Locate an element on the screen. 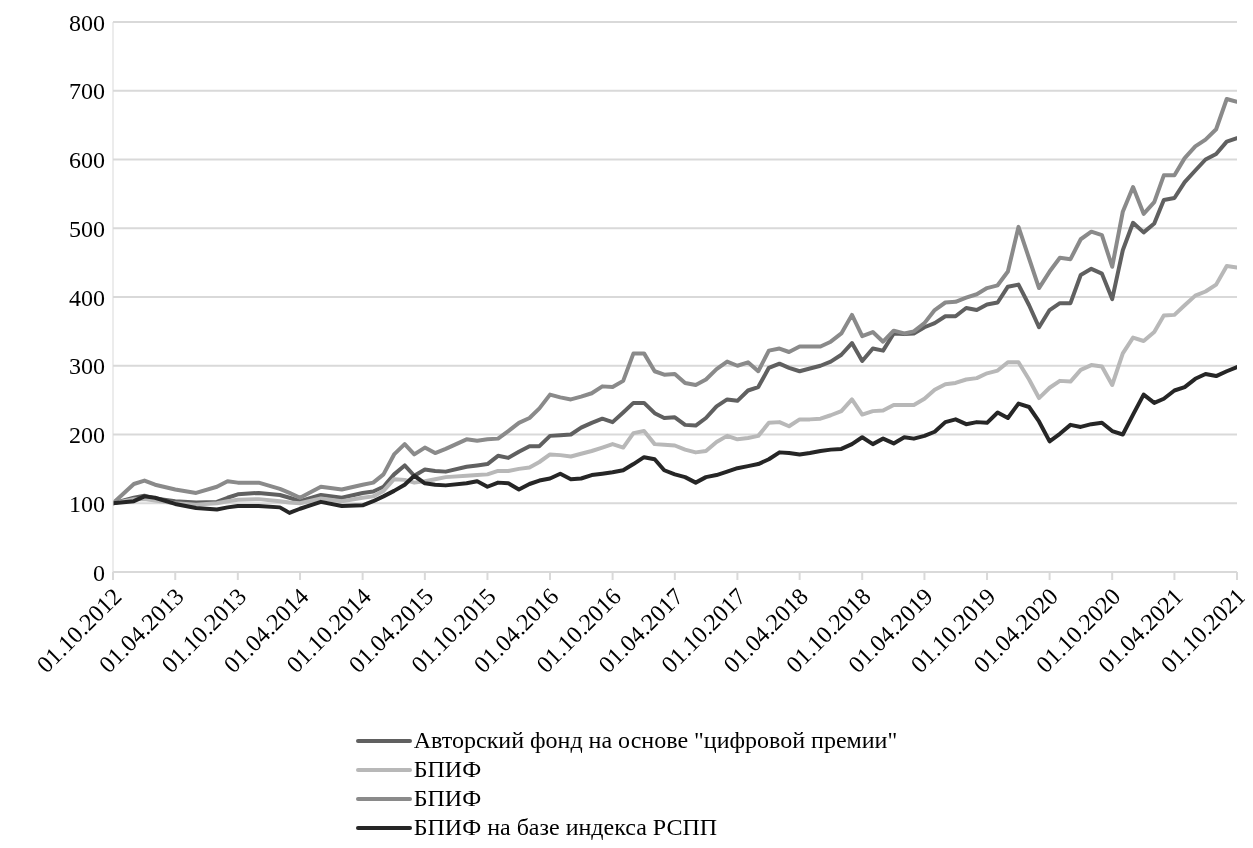 This screenshot has height=848, width=1253. legend-label: БПИФ на базе индекса РСПП is located at coordinates (565, 827).